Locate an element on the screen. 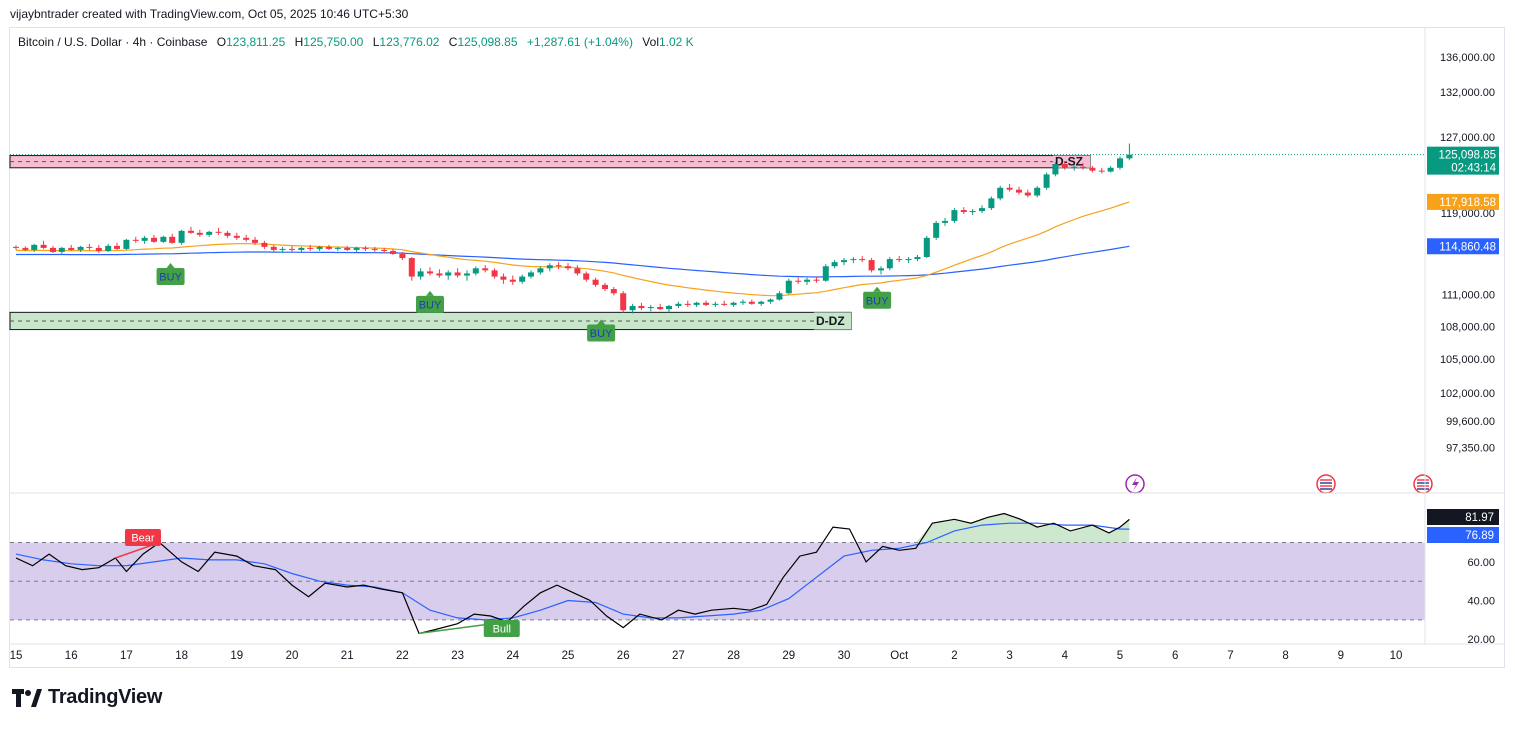 This screenshot has width=1515, height=729. tradingview-logo: TradingView is located at coordinates (87, 697).